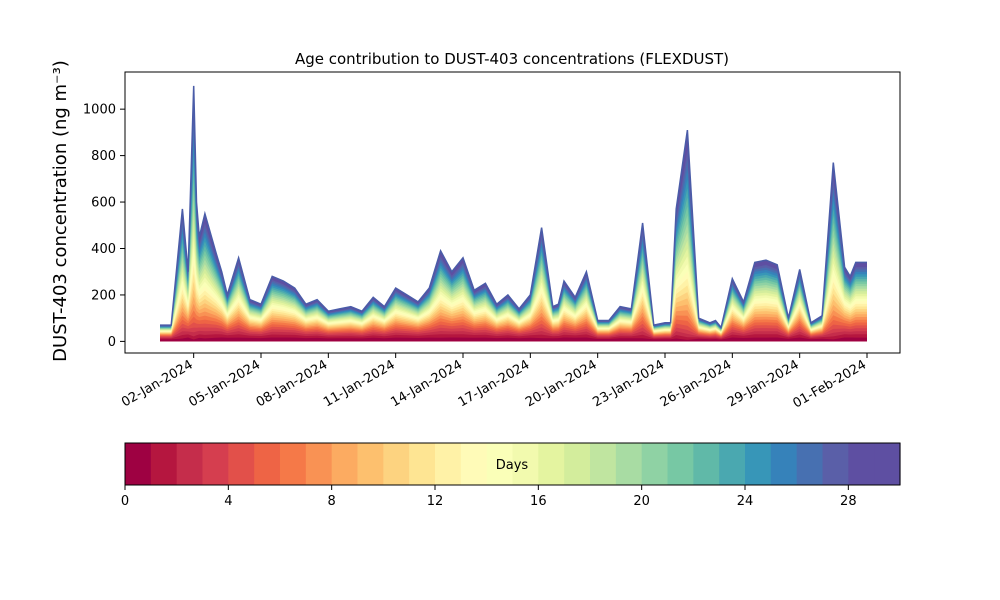 The width and height of the screenshot is (1000, 600). What do you see at coordinates (224, 383) in the screenshot?
I see `x-tick-label: 05-Jan-2024` at bounding box center [224, 383].